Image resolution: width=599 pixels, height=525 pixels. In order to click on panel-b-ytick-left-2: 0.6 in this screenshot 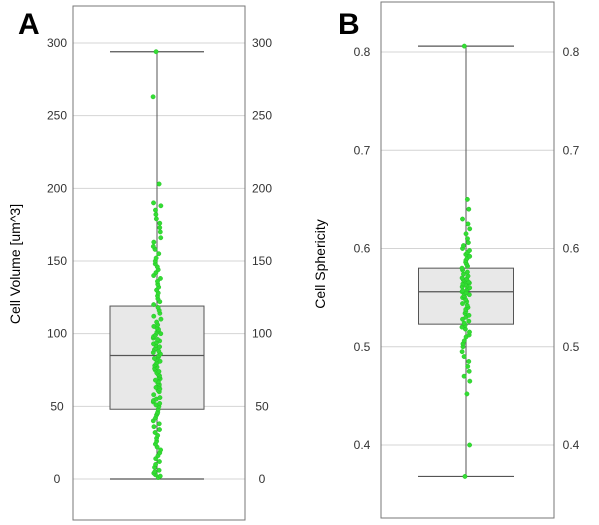, I will do `click(362, 249)`.